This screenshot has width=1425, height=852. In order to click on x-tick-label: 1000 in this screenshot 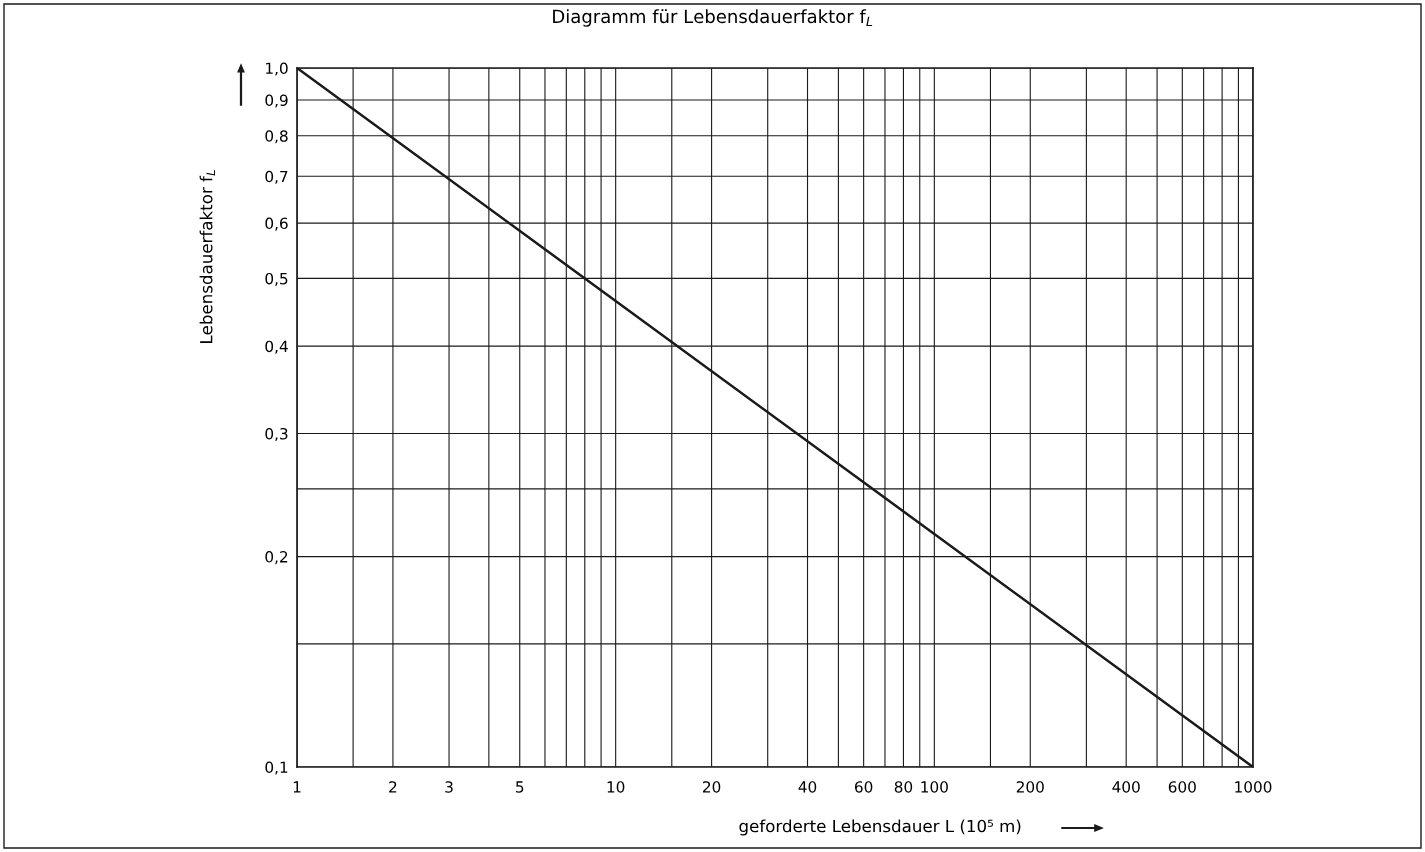, I will do `click(1253, 787)`.